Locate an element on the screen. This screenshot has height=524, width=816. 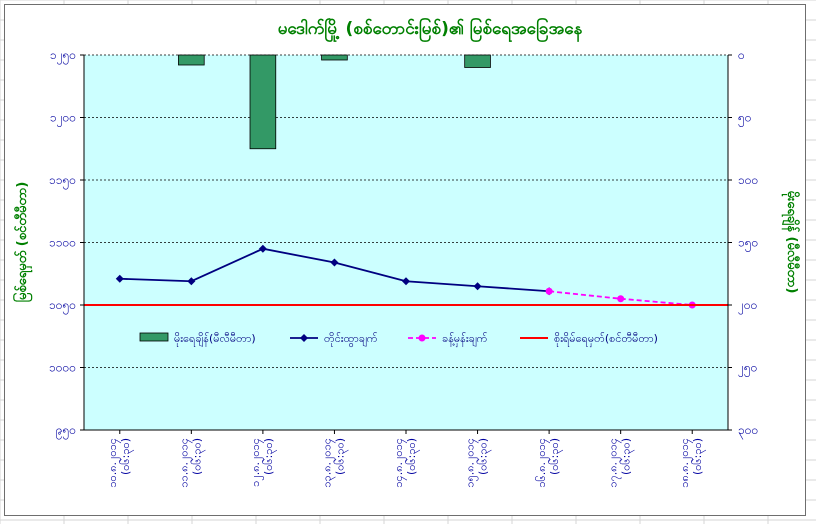
left-tick-label: ၉၅၀ is located at coordinates (66, 431).